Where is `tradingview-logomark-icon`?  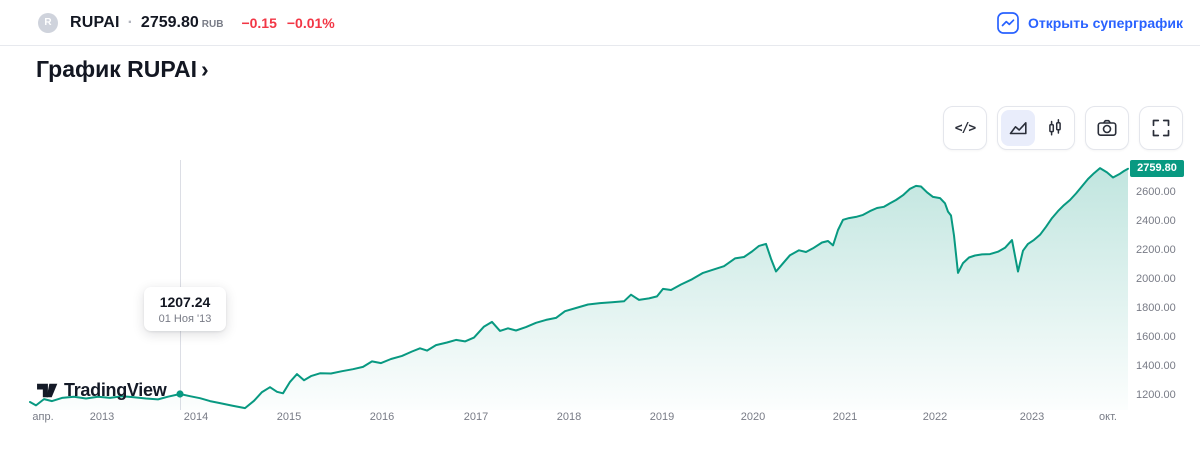 tradingview-logomark-icon is located at coordinates (47, 390).